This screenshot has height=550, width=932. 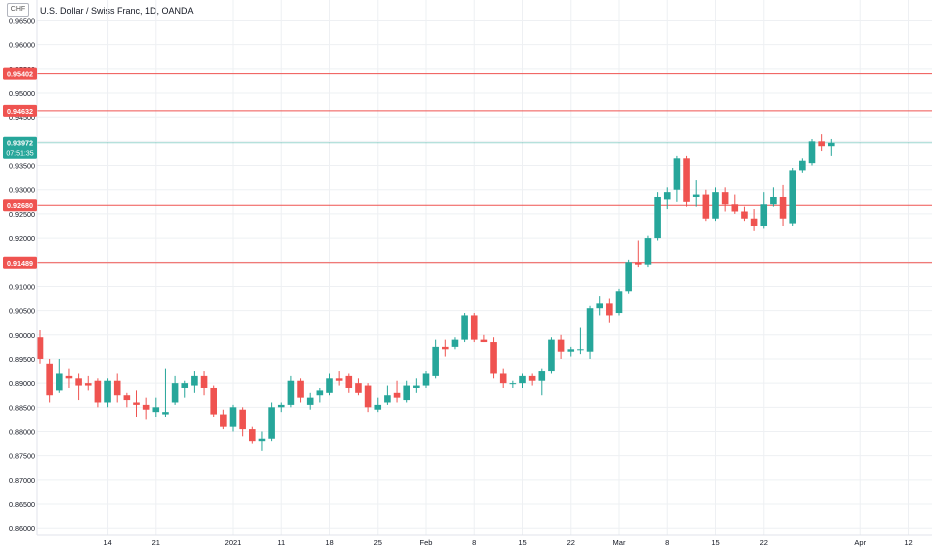 What do you see at coordinates (22, 407) in the screenshot?
I see `y-tick-label: 0.88500` at bounding box center [22, 407].